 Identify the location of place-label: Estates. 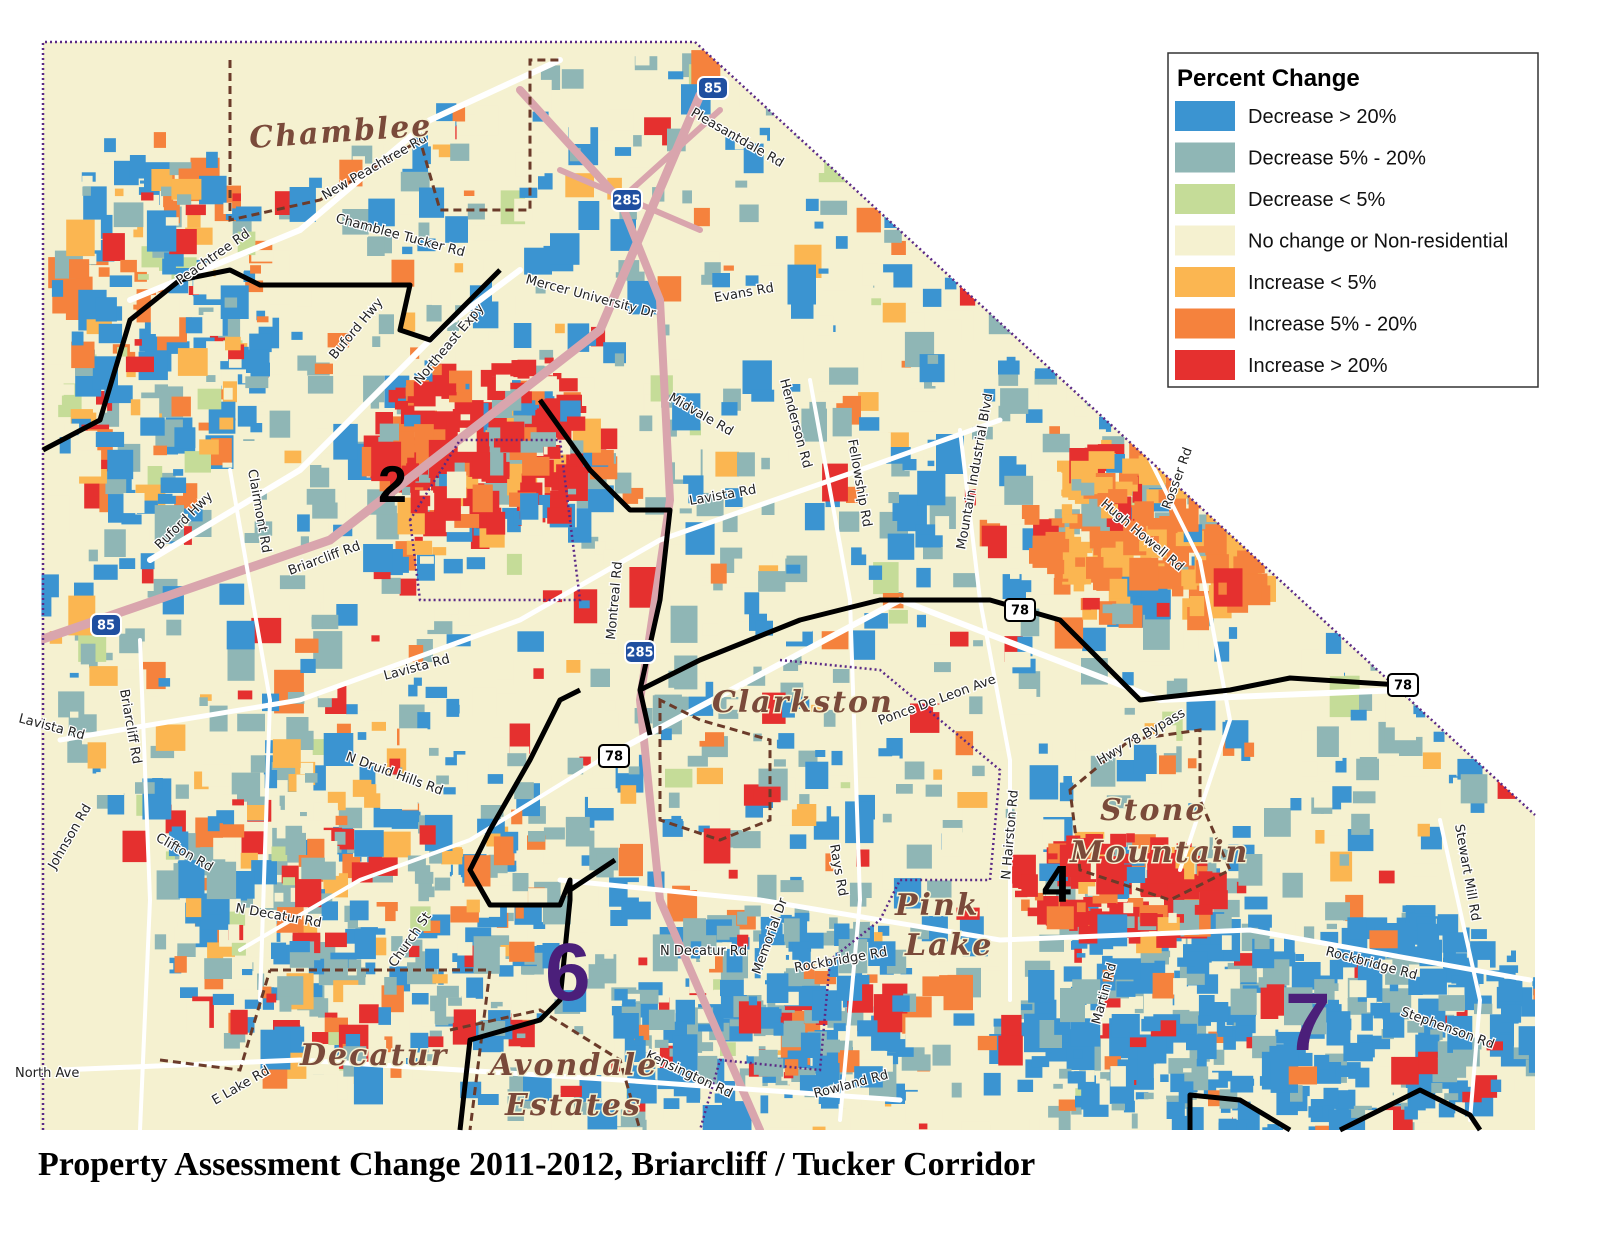
(573, 1105).